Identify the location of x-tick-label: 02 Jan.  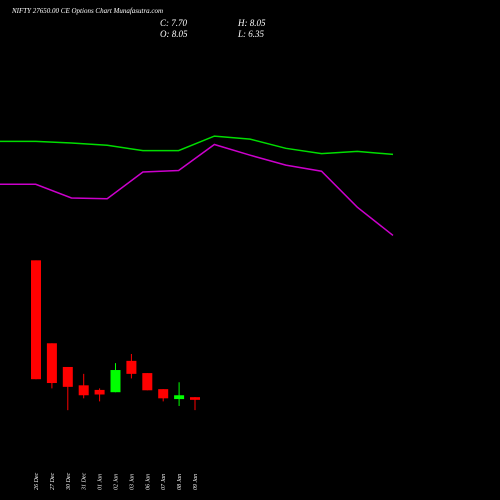
(117, 482).